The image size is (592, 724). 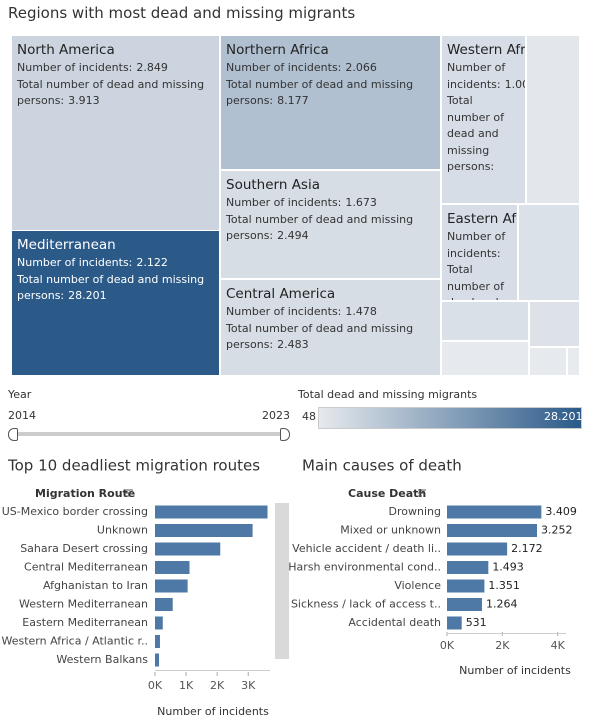 I want to click on y-tick-label: Vehicle accident / death li.., so click(x=366, y=548).